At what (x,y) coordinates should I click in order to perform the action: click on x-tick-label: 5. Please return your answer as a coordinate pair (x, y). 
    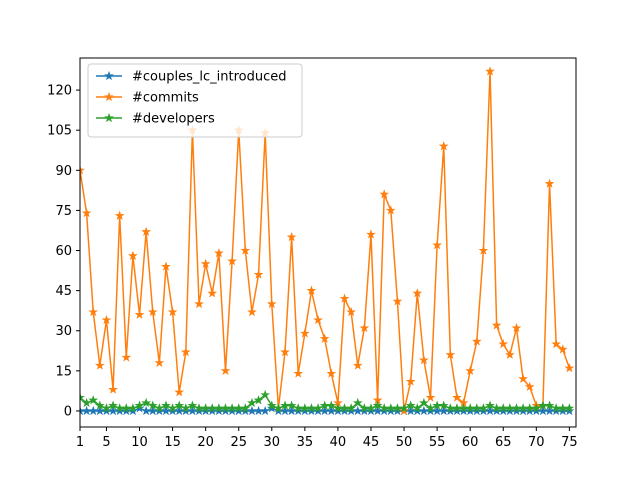
    Looking at the image, I should click on (106, 442).